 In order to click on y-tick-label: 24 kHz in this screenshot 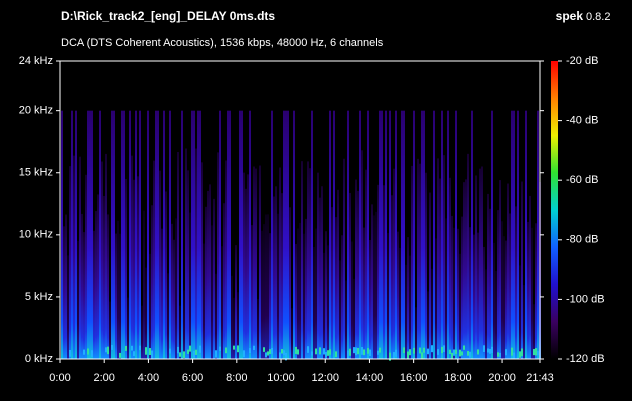, I will do `click(36, 61)`.